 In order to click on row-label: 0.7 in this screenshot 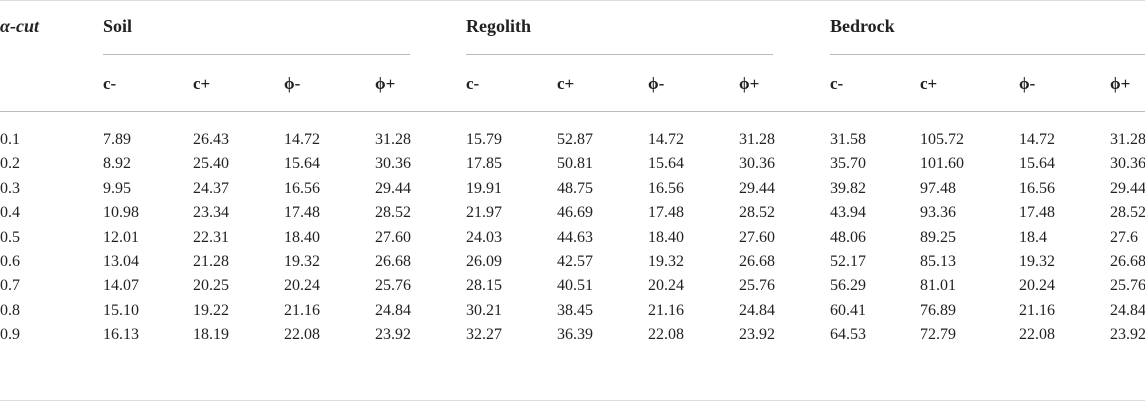, I will do `click(10, 286)`.